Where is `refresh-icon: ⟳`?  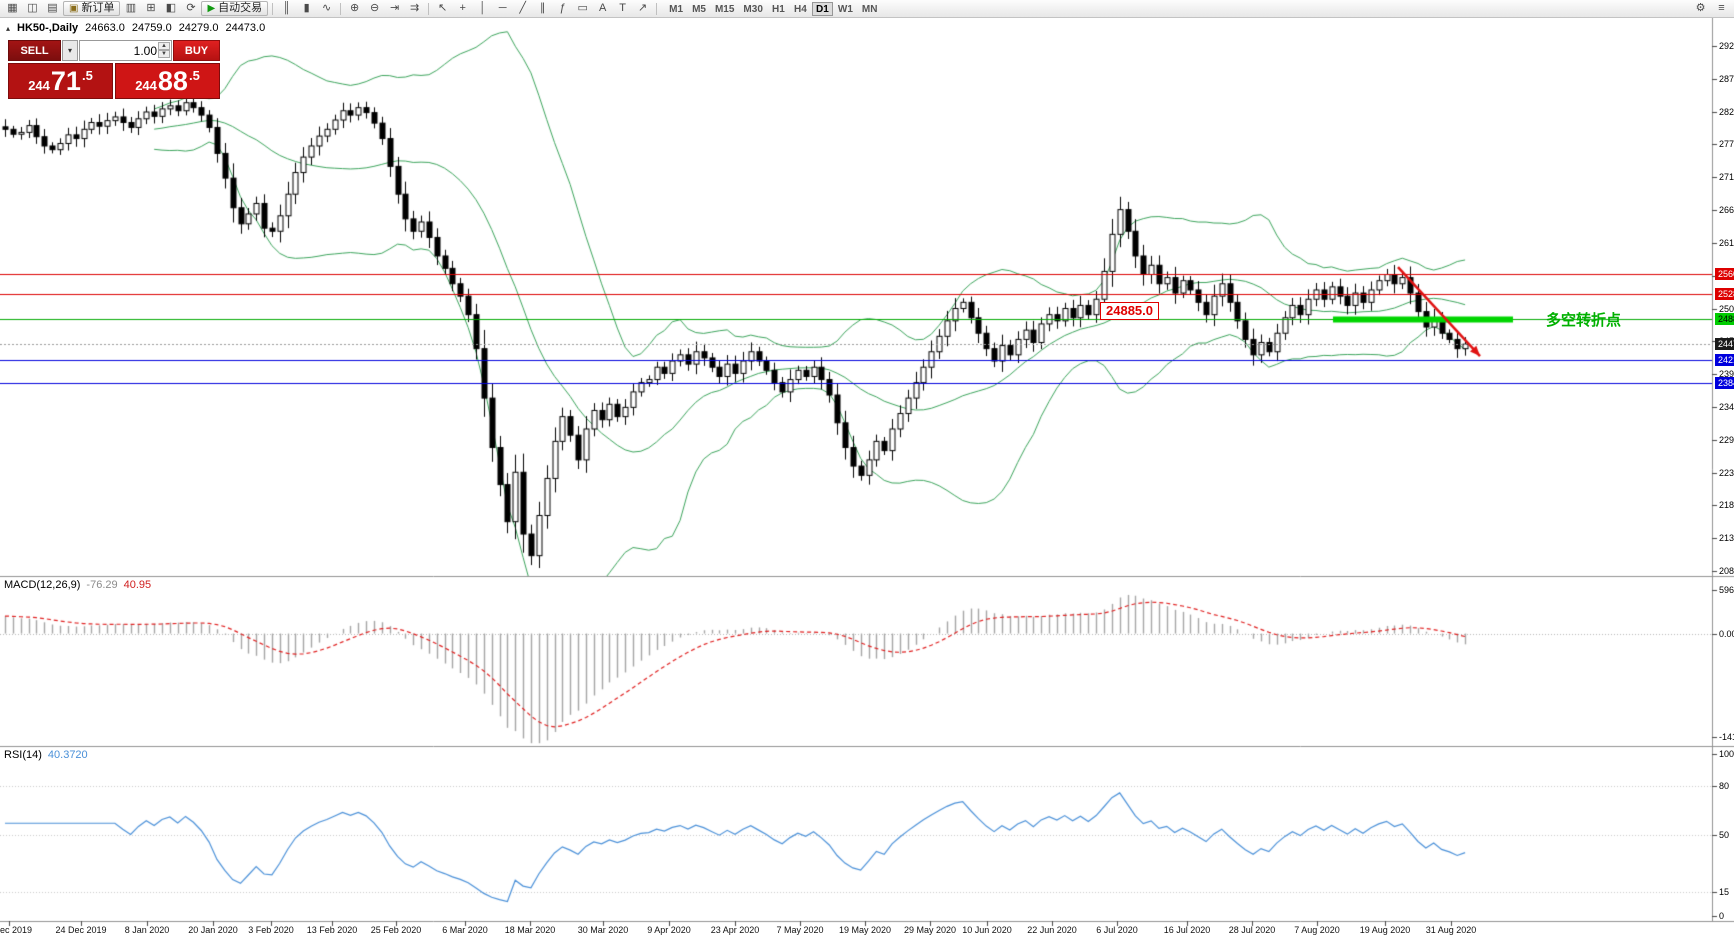 refresh-icon: ⟳ is located at coordinates (190, 8).